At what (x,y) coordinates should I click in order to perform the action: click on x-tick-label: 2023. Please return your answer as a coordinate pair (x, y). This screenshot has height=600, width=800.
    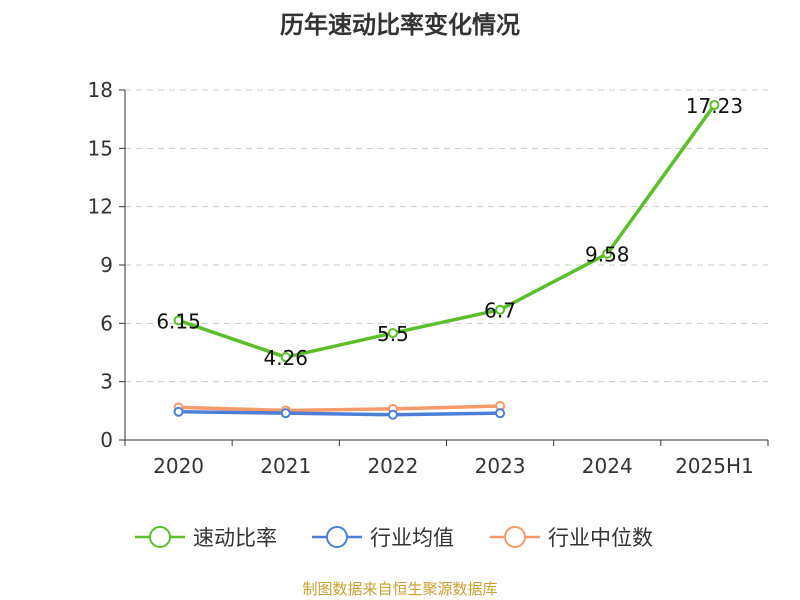
    Looking at the image, I should click on (500, 466).